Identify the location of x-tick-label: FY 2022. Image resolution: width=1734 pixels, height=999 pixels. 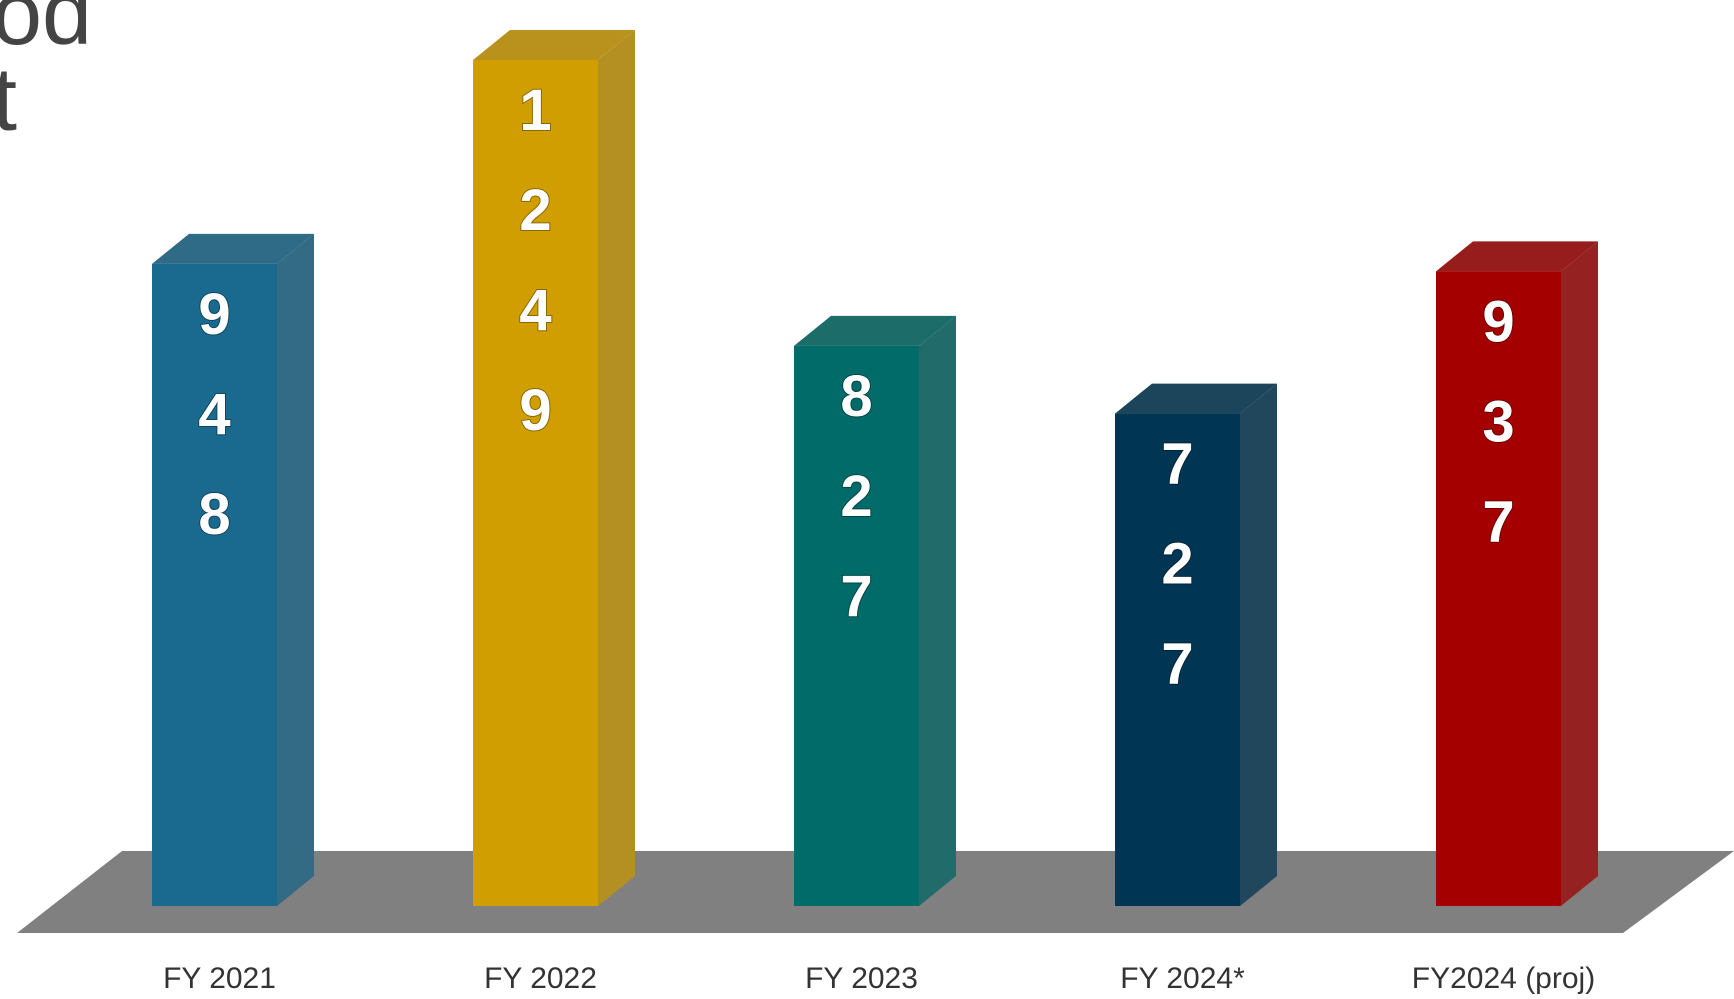
(540, 978).